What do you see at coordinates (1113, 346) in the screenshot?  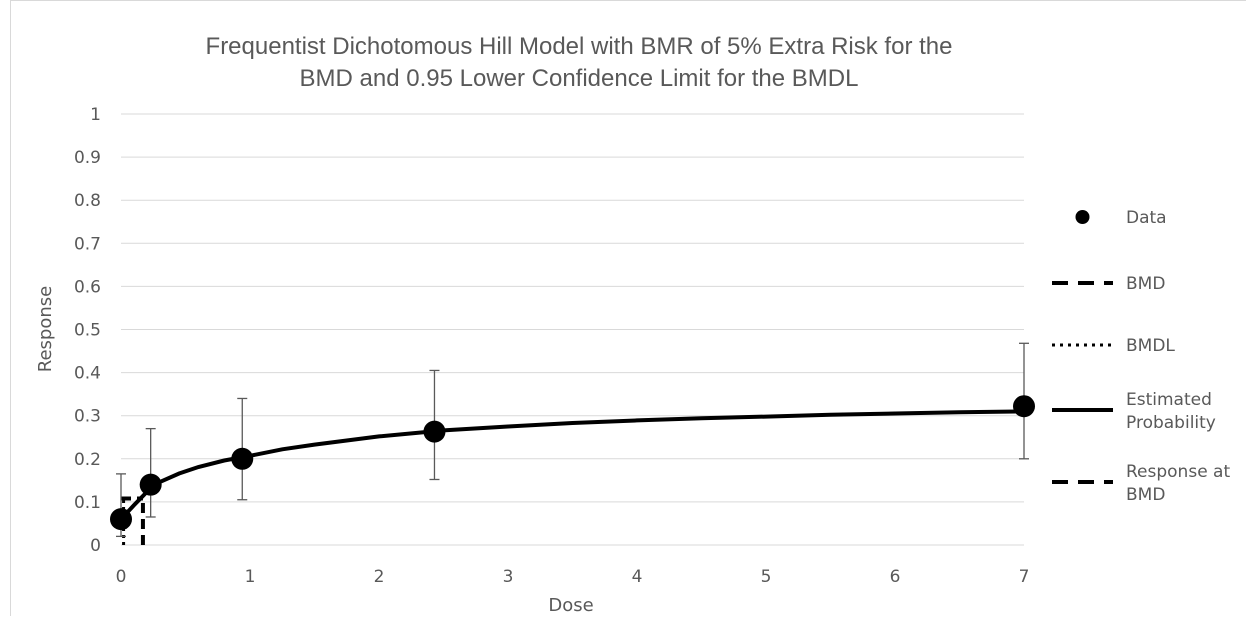 I see `legend-item: BMDL` at bounding box center [1113, 346].